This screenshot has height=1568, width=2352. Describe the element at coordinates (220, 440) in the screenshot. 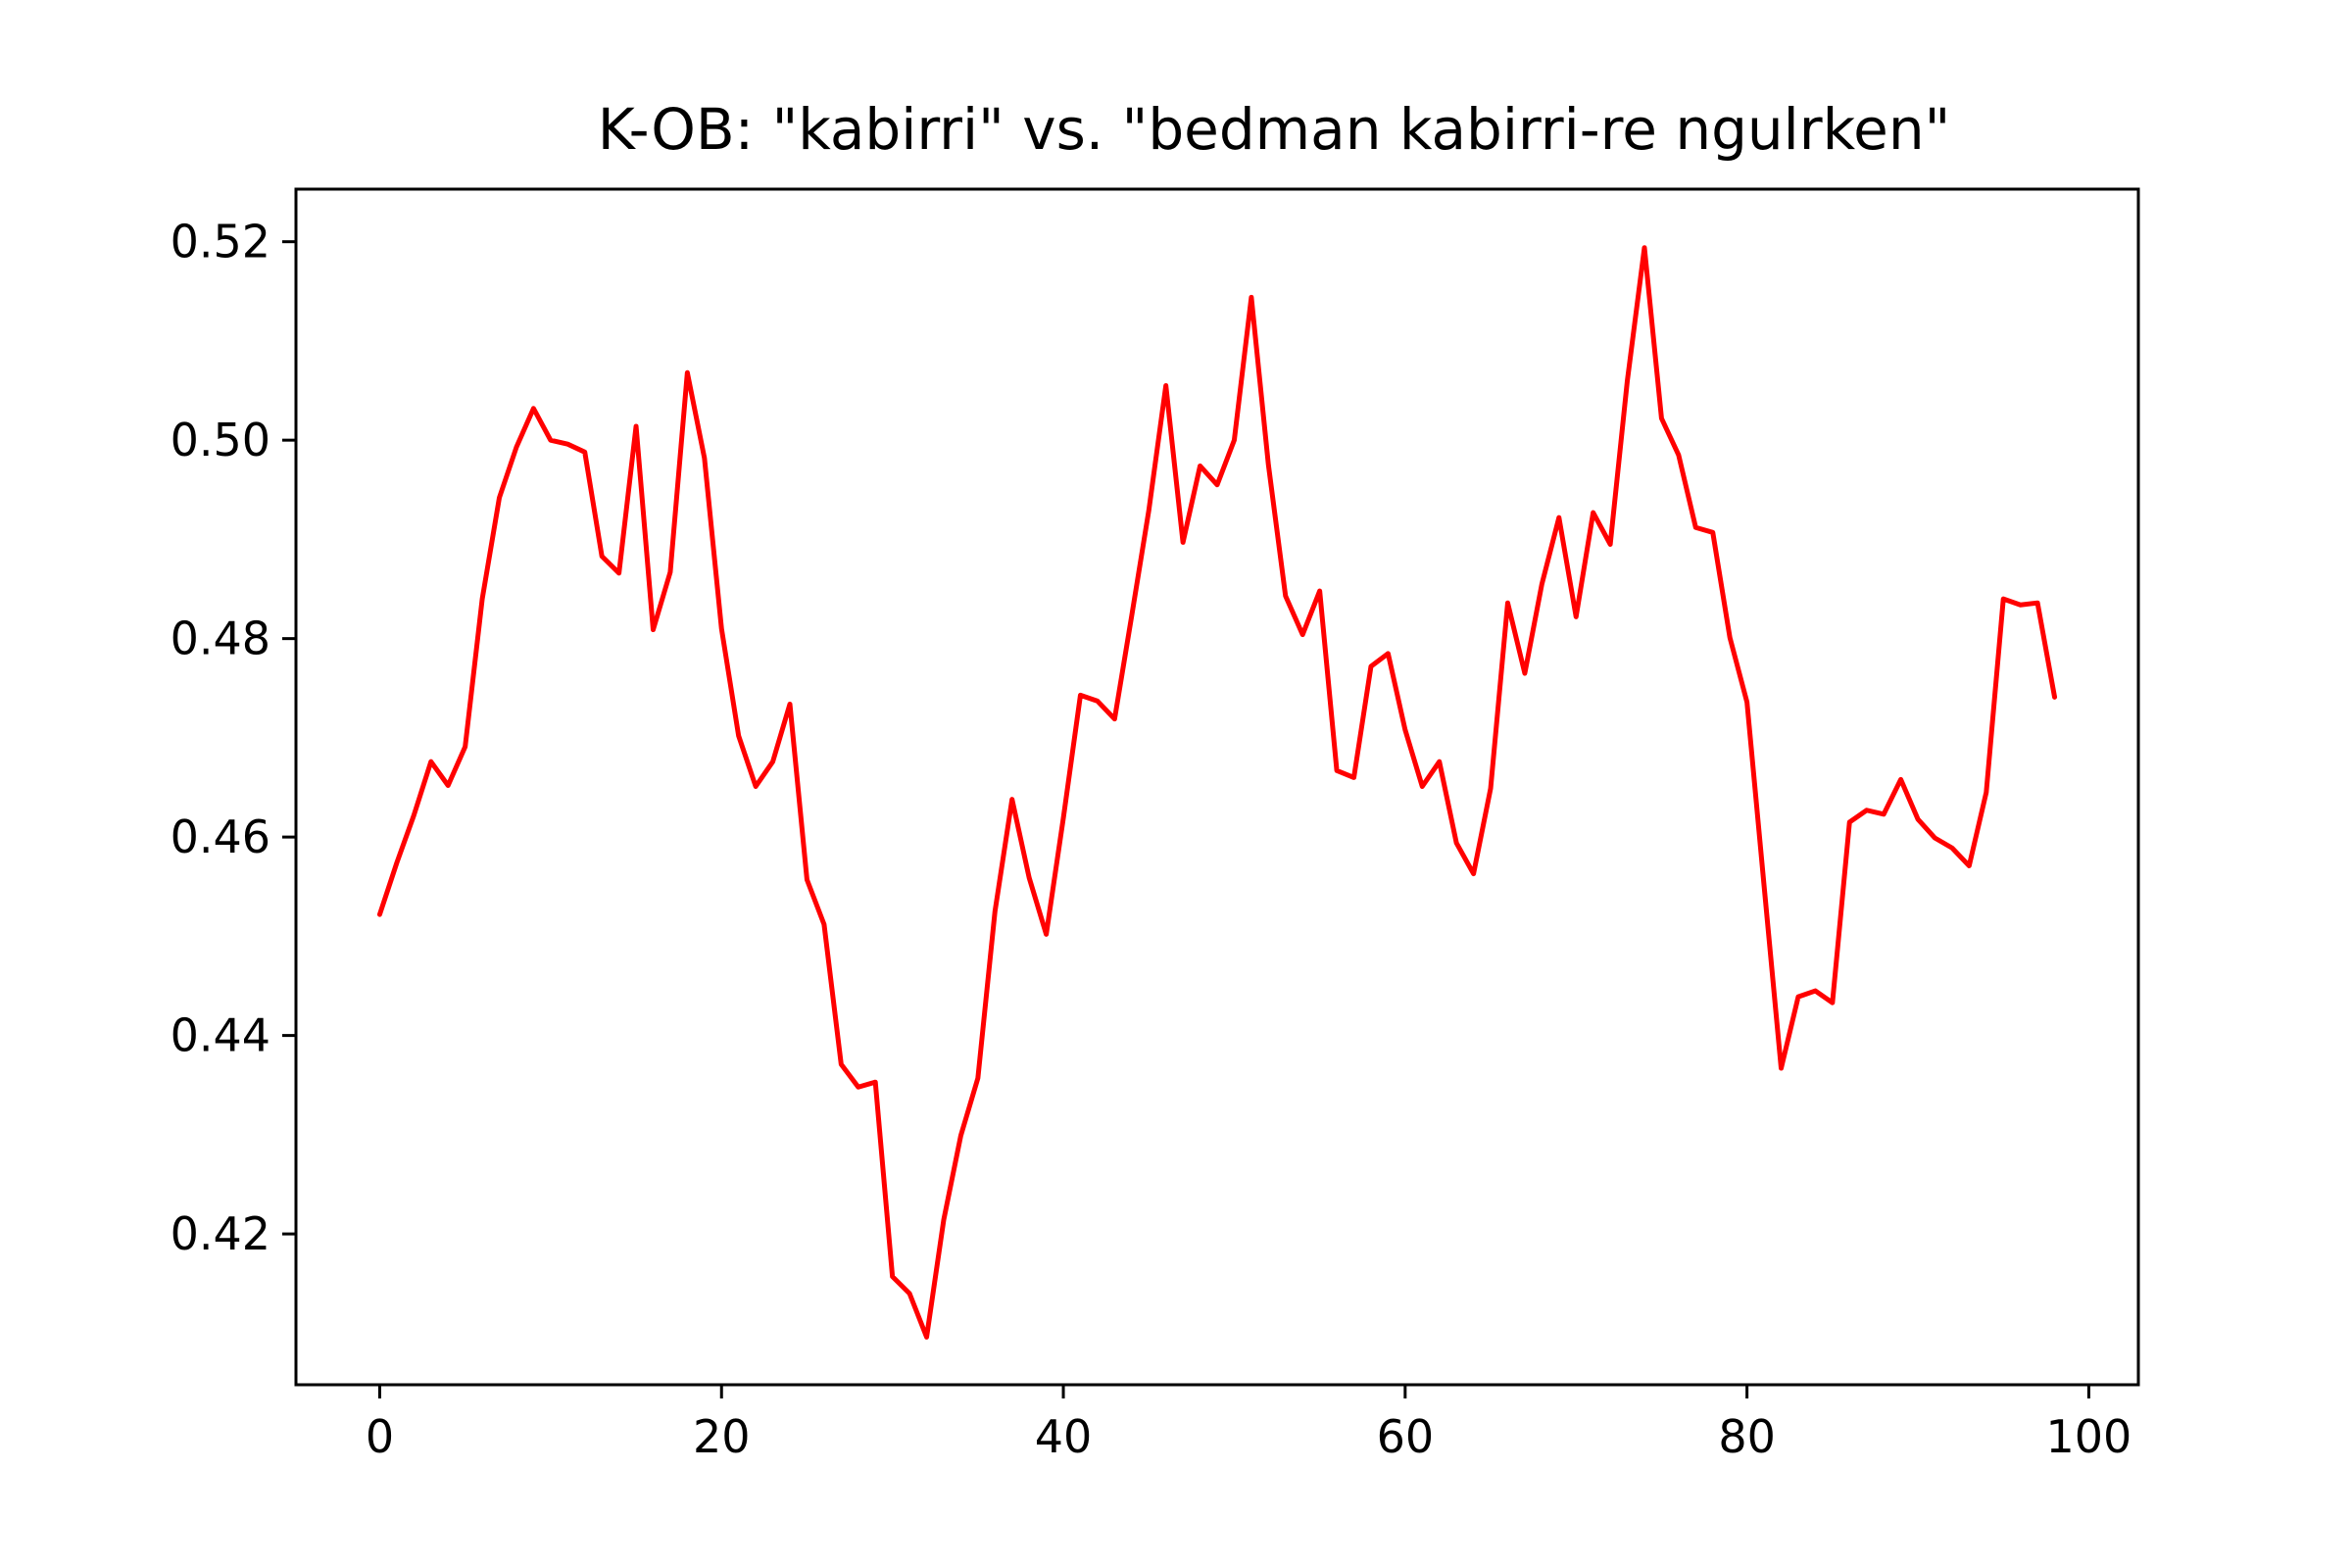

I see `y-tick-label: 0.50` at that location.